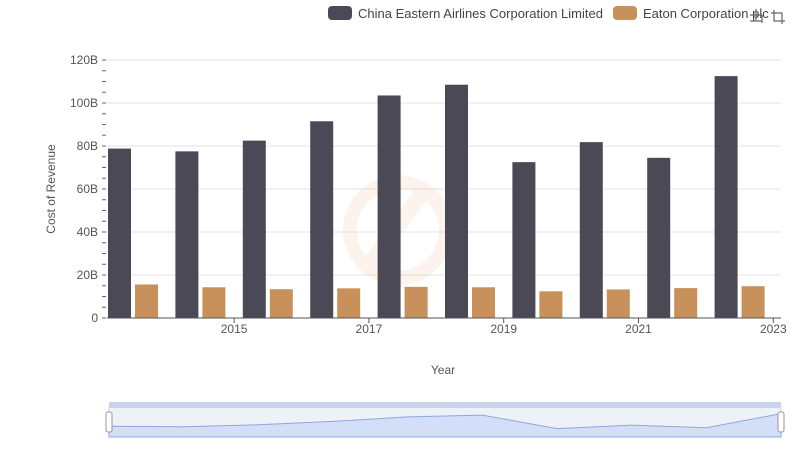  Describe the element at coordinates (416, 302) in the screenshot. I see `bar-eaton-2018` at that location.